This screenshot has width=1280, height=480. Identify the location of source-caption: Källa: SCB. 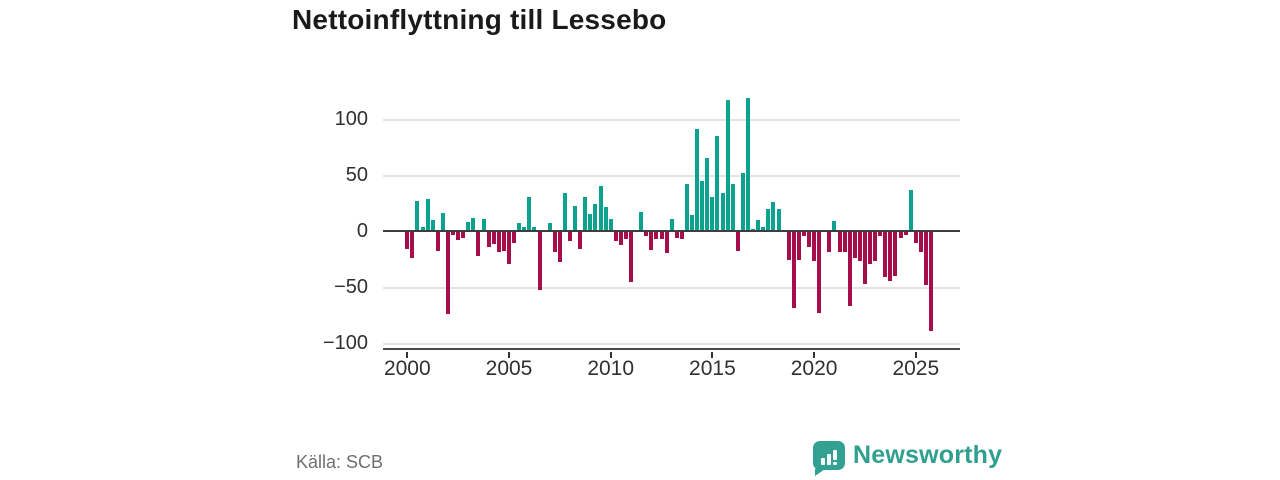
(340, 462).